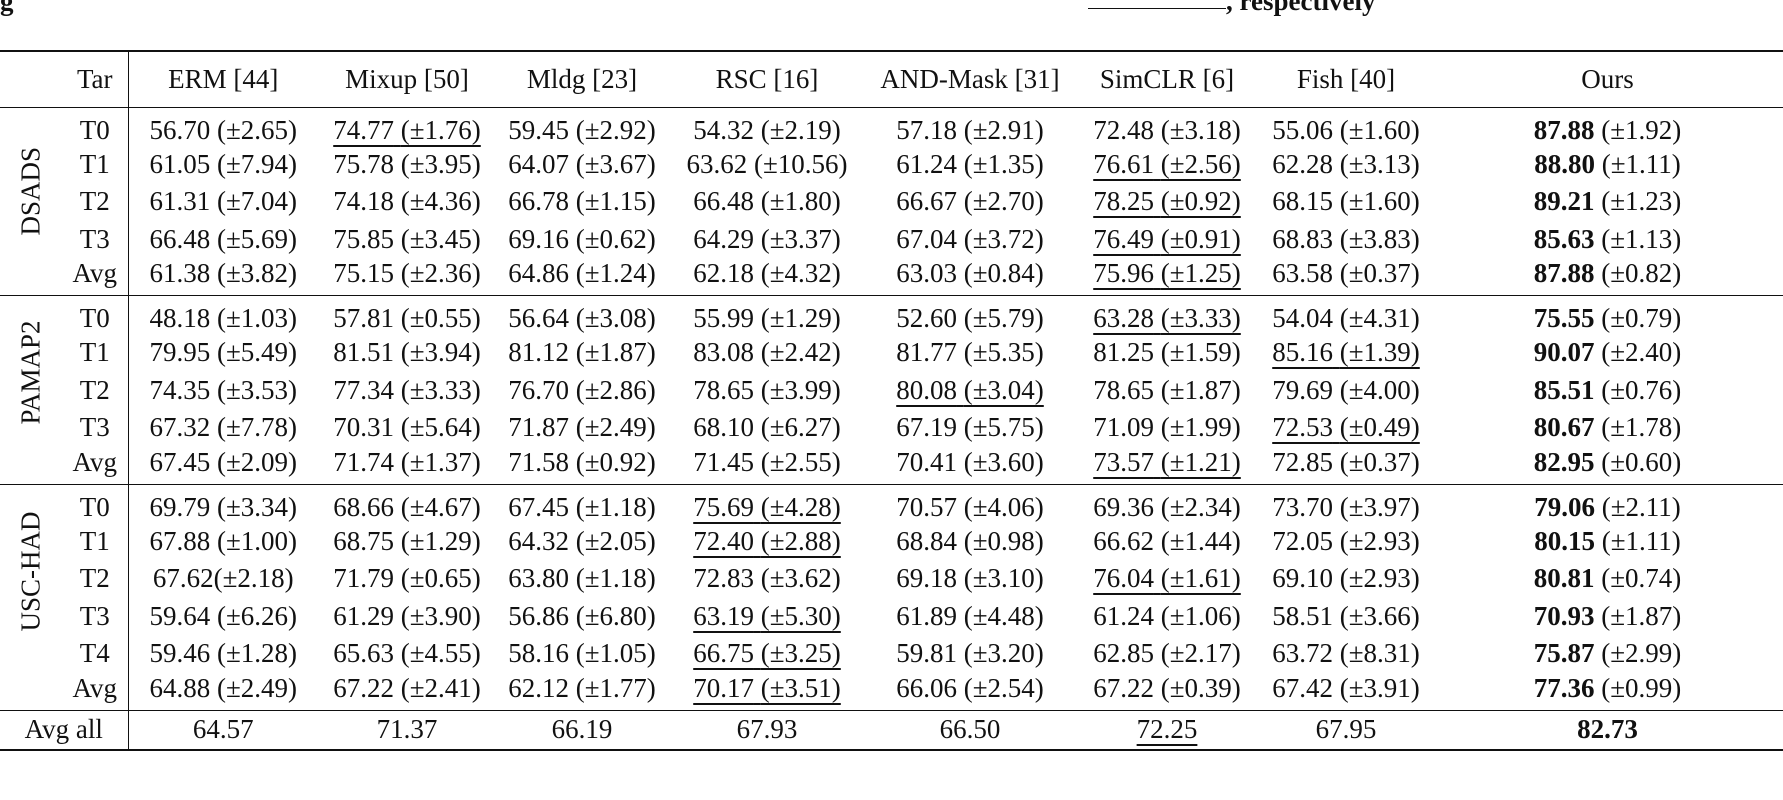 This screenshot has height=800, width=1783. What do you see at coordinates (615, 352) in the screenshot?
I see `std-value: (±1.87)` at bounding box center [615, 352].